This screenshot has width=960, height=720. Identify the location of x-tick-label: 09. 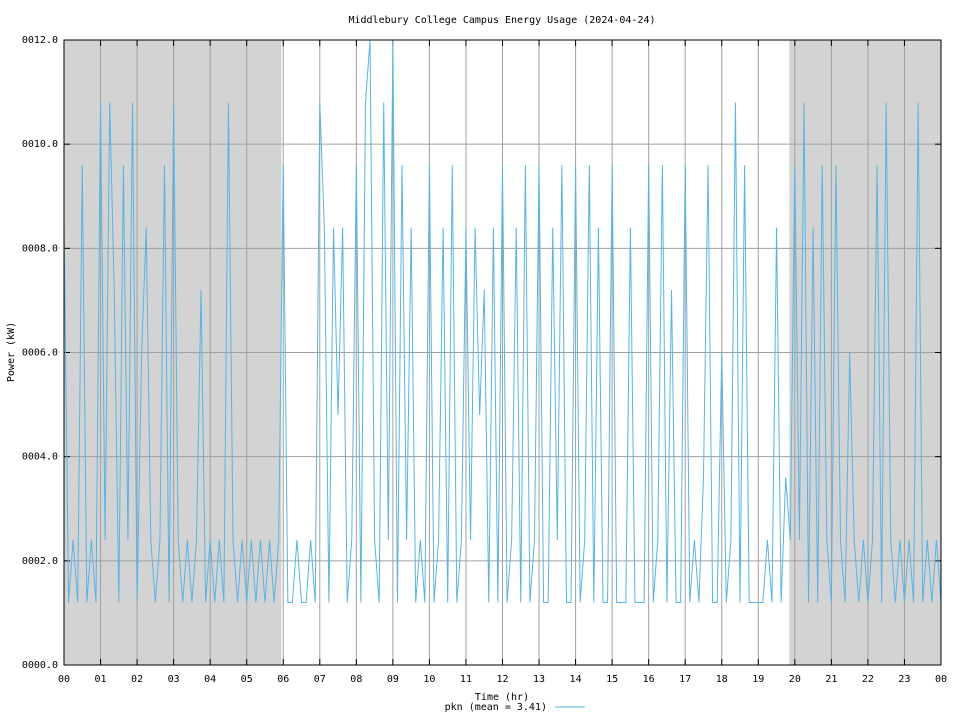
(393, 679).